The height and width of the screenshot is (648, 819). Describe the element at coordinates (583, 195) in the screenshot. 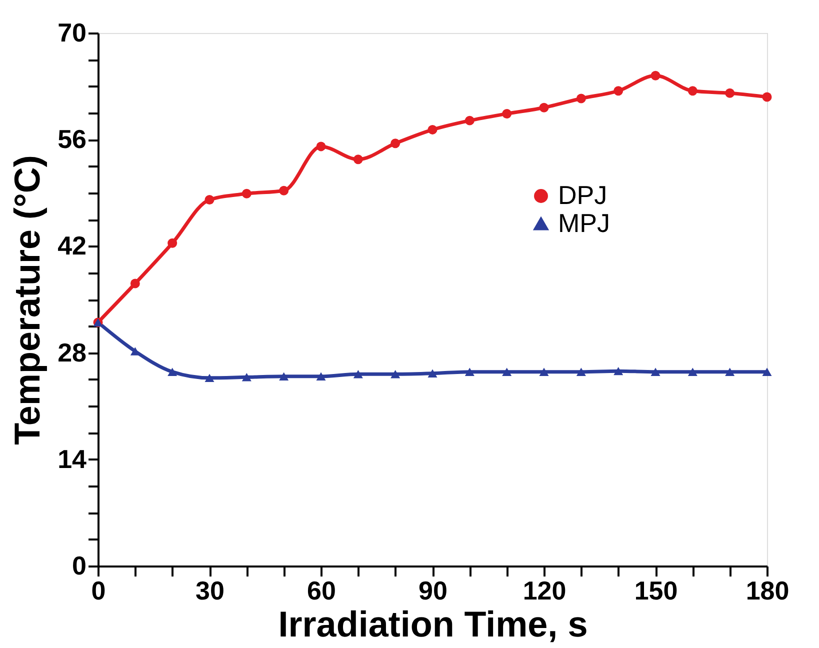

I see `legend-label: DPJ` at that location.